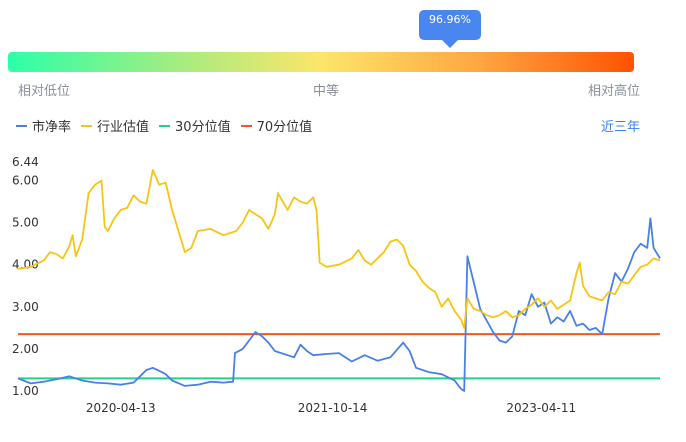 The height and width of the screenshot is (442, 686). What do you see at coordinates (25, 391) in the screenshot?
I see `y-tick-label-0: 1.00` at bounding box center [25, 391].